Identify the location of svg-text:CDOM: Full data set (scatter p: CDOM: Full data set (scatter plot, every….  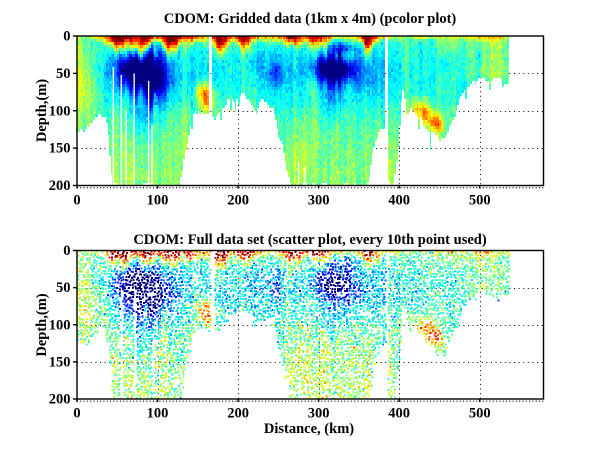
(310, 240).